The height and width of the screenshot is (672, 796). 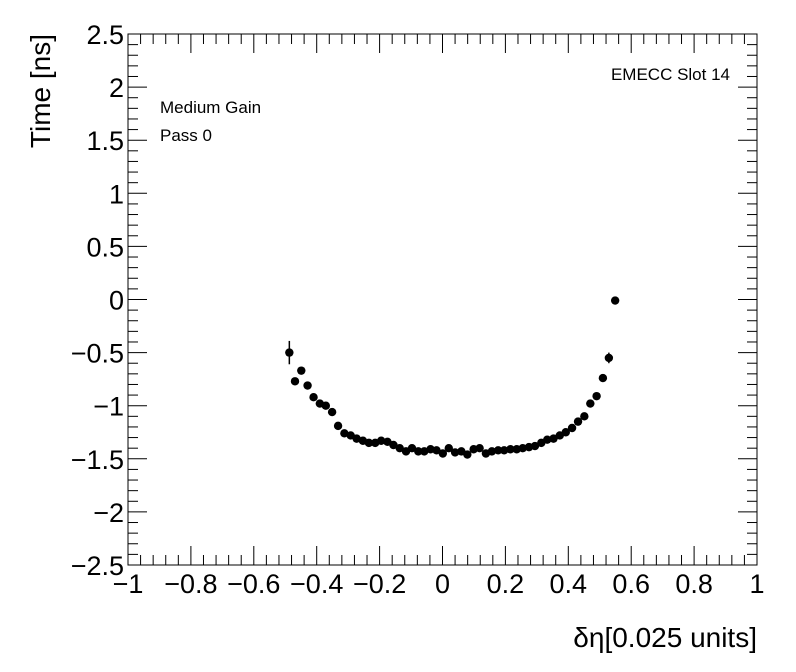 I want to click on y-tick-label: 1, so click(x=116, y=194).